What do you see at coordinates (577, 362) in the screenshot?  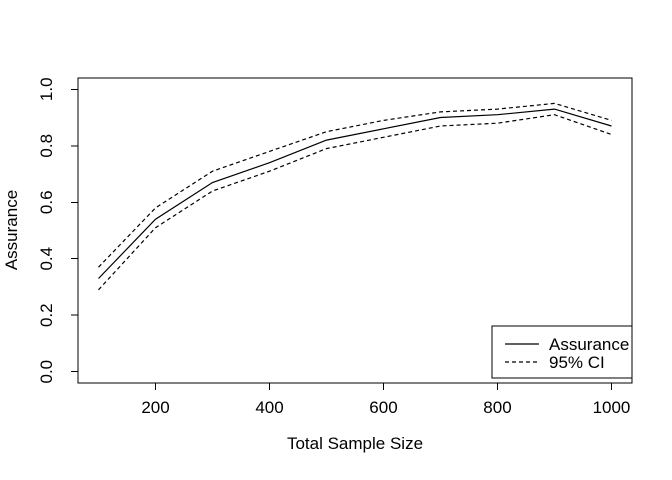 I see `legend-label: 95% CI` at bounding box center [577, 362].